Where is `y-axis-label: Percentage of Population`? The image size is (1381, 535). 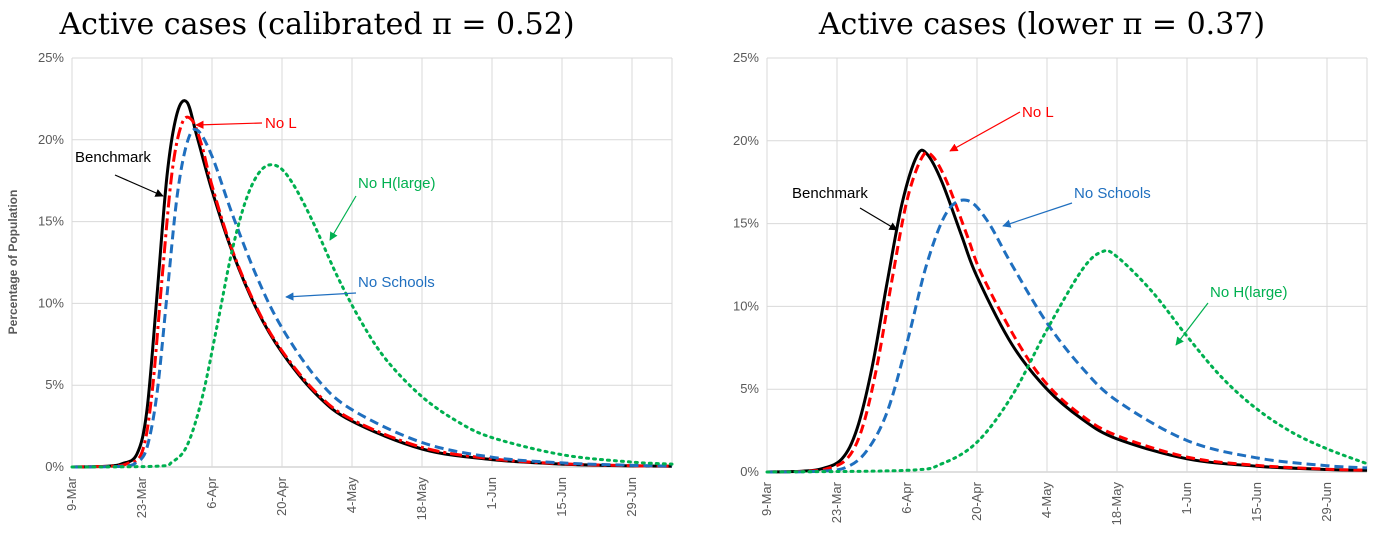 y-axis-label: Percentage of Population is located at coordinates (13, 262).